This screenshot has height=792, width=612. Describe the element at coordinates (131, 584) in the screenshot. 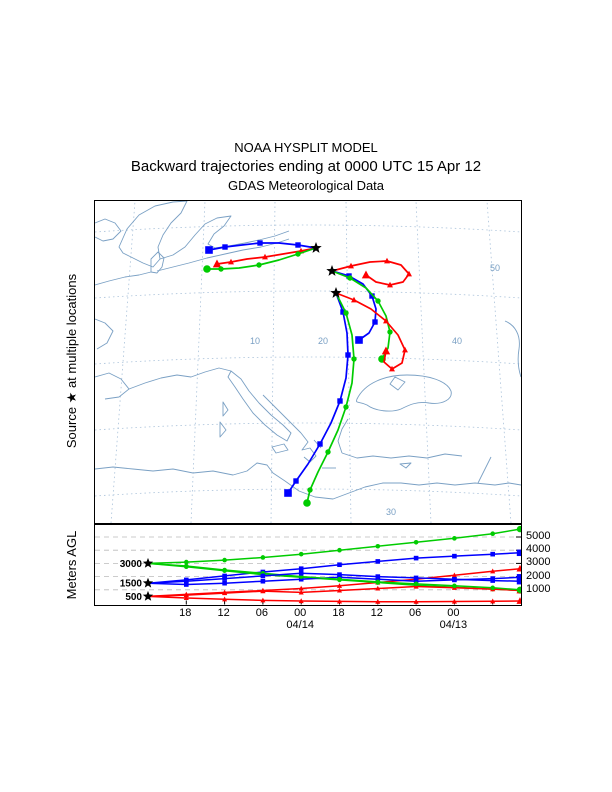

I see `start-height-label: 1500` at that location.